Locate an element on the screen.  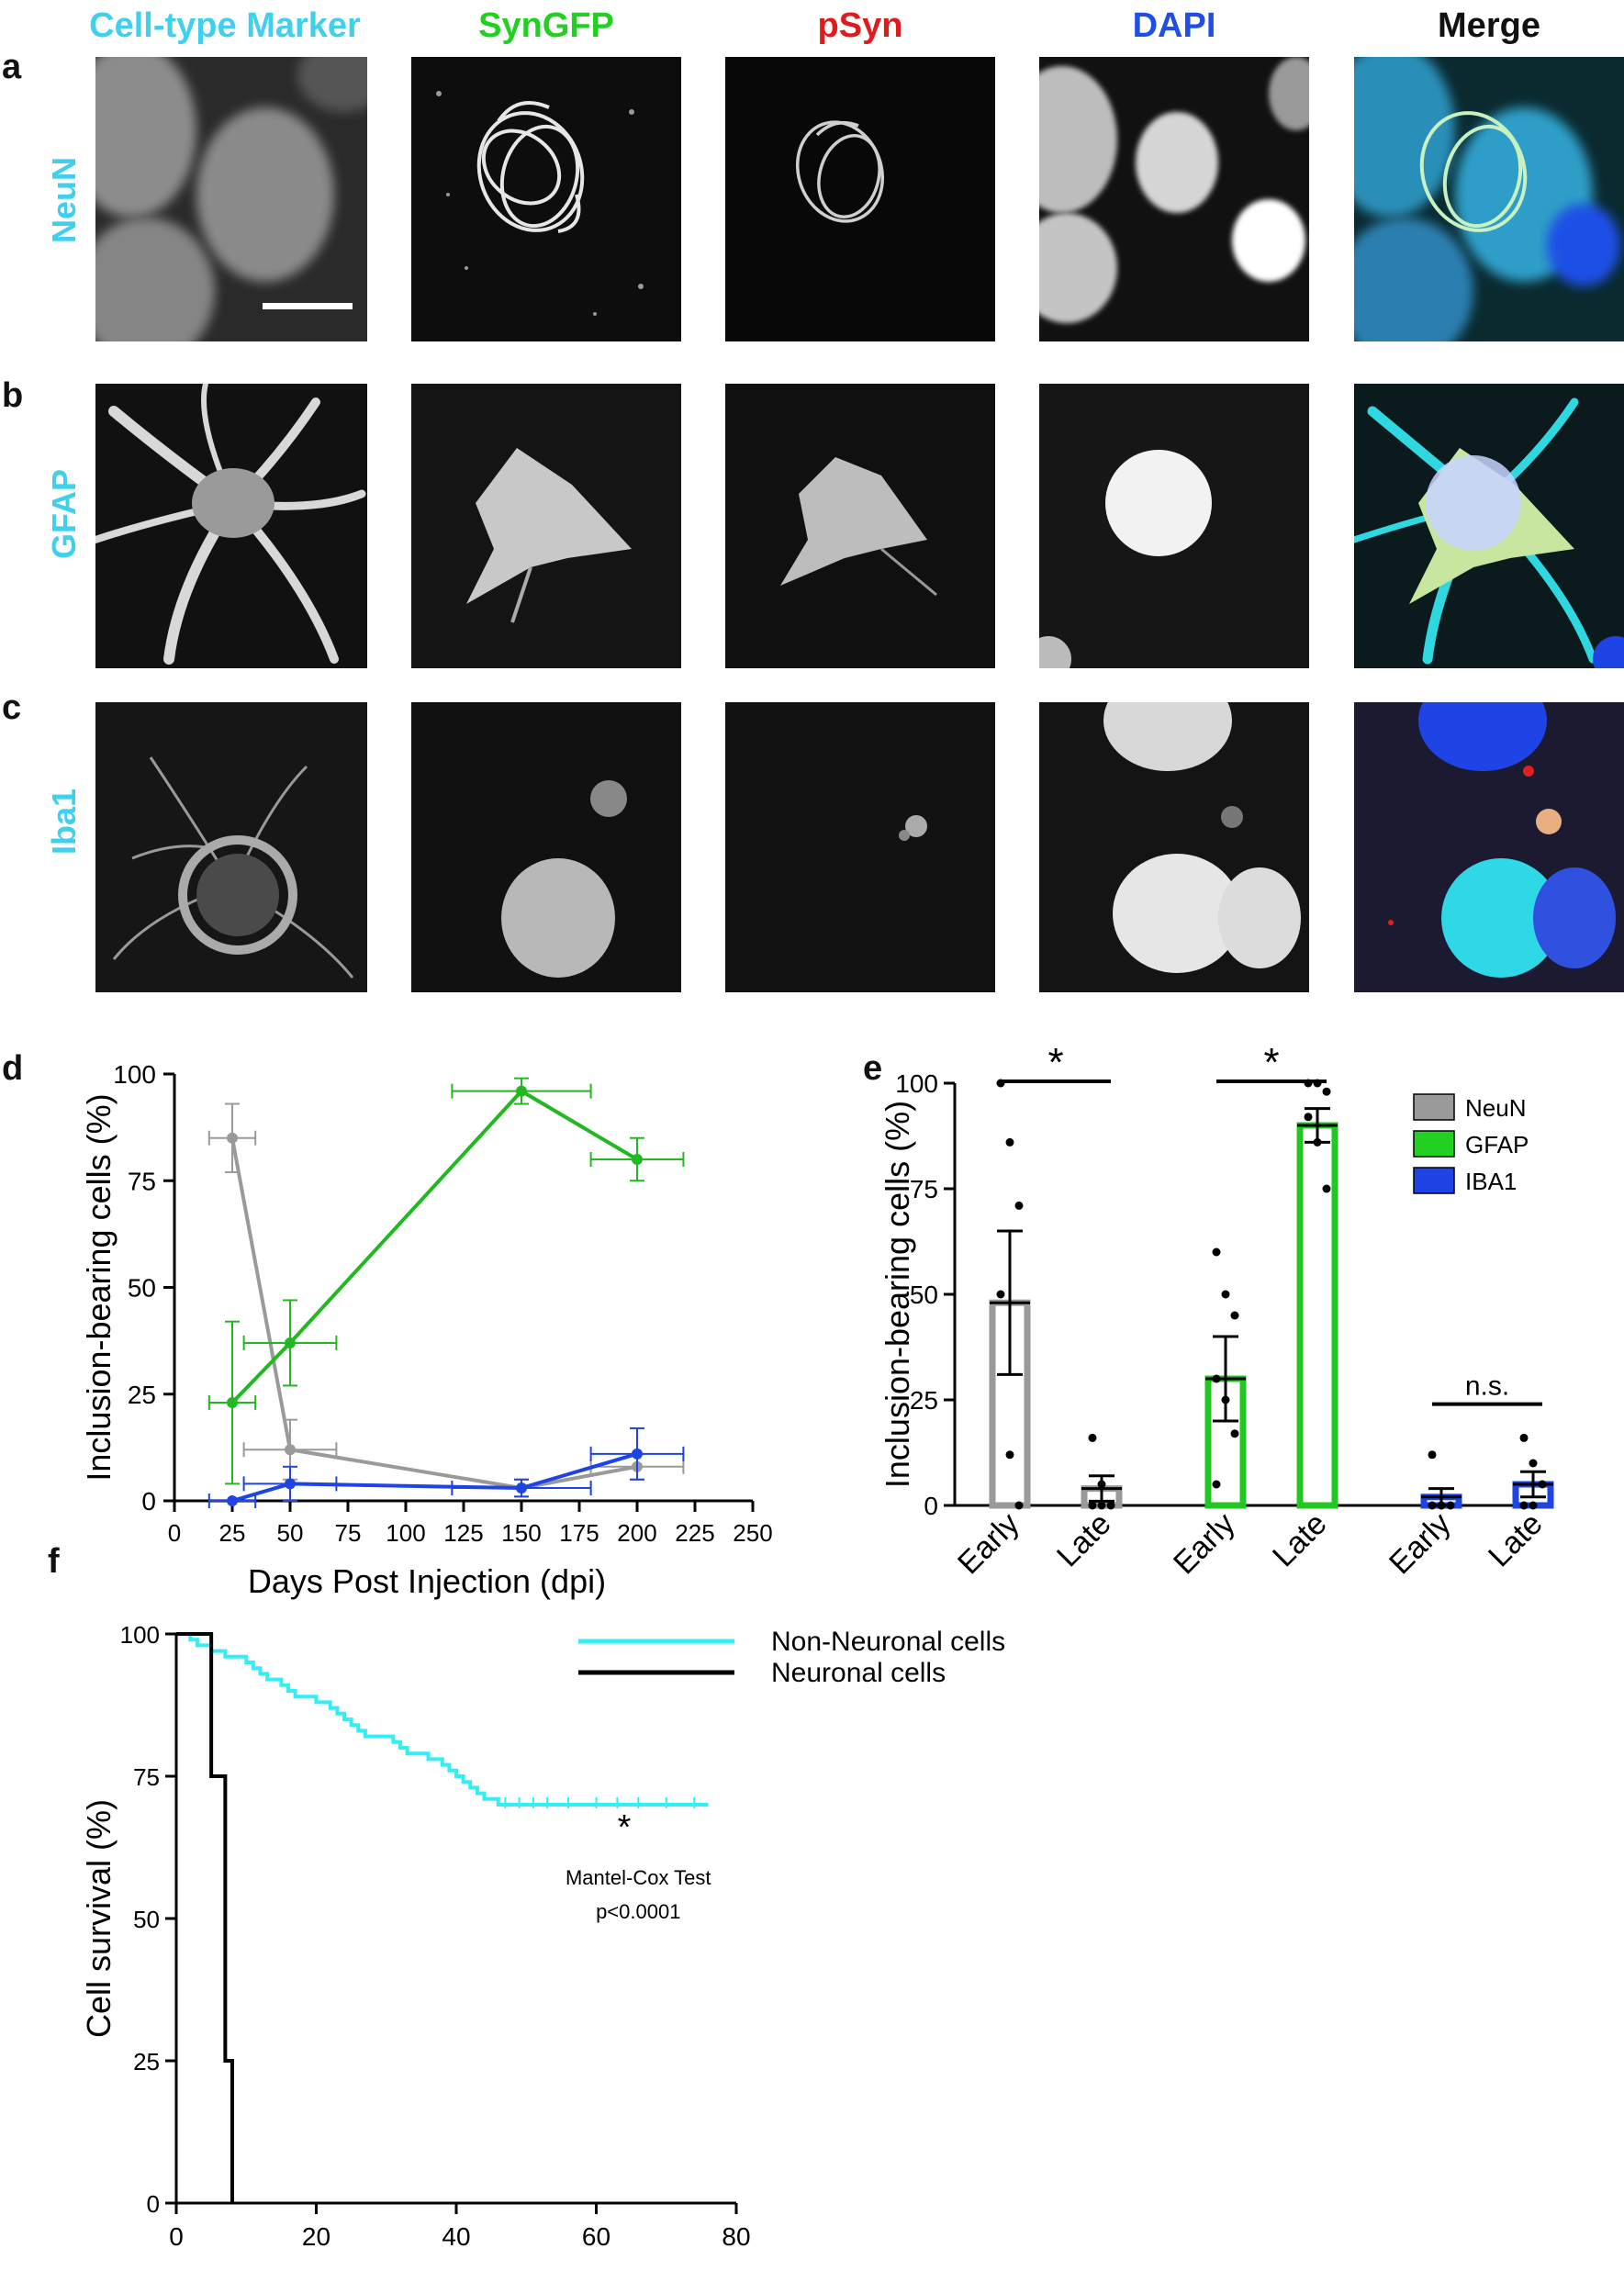
x-tick-label: 150 is located at coordinates (521, 1533).